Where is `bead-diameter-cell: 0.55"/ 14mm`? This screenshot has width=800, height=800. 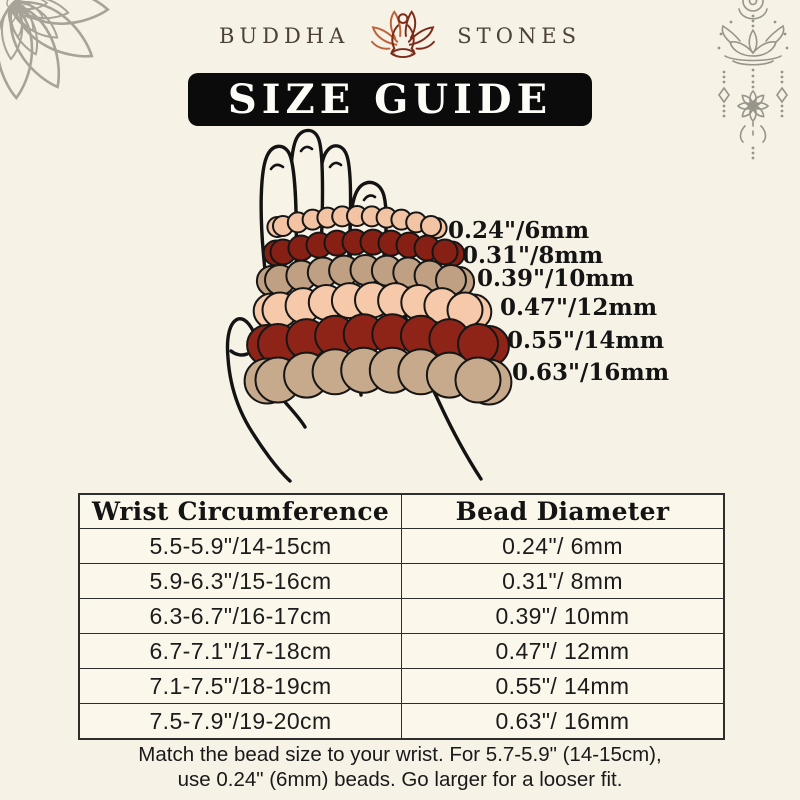
bead-diameter-cell: 0.55"/ 14mm is located at coordinates (563, 686).